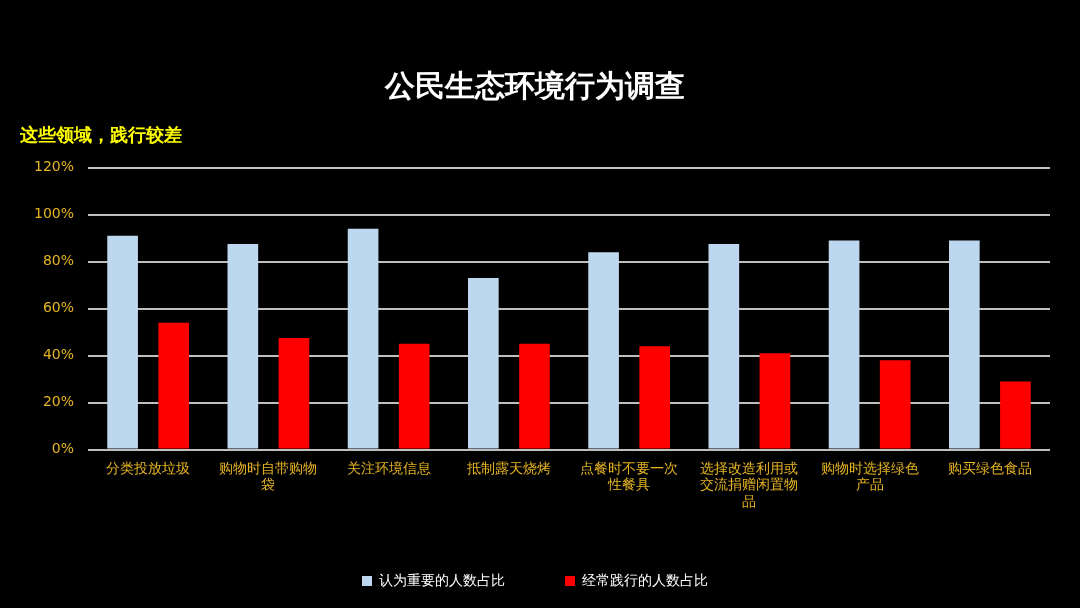  I want to click on y-tick-label: 60%, so click(58, 307).